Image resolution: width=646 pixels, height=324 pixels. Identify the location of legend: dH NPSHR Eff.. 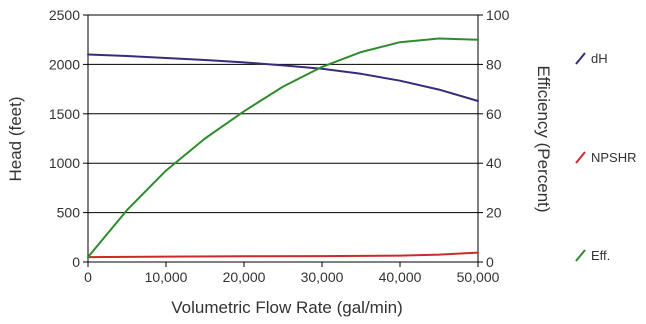
(606, 157).